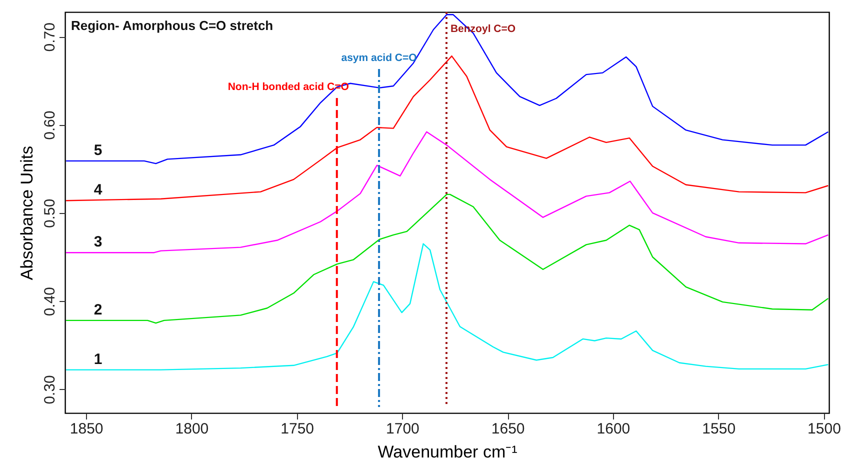  What do you see at coordinates (824, 429) in the screenshot?
I see `x-tick-label: 1500` at bounding box center [824, 429].